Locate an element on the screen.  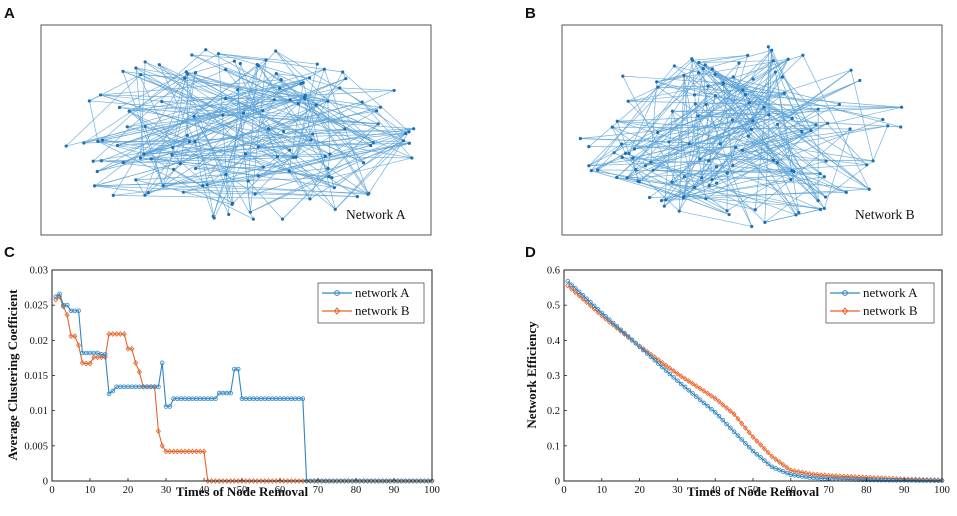
chart-c-legend-a: network A is located at coordinates (382, 292).